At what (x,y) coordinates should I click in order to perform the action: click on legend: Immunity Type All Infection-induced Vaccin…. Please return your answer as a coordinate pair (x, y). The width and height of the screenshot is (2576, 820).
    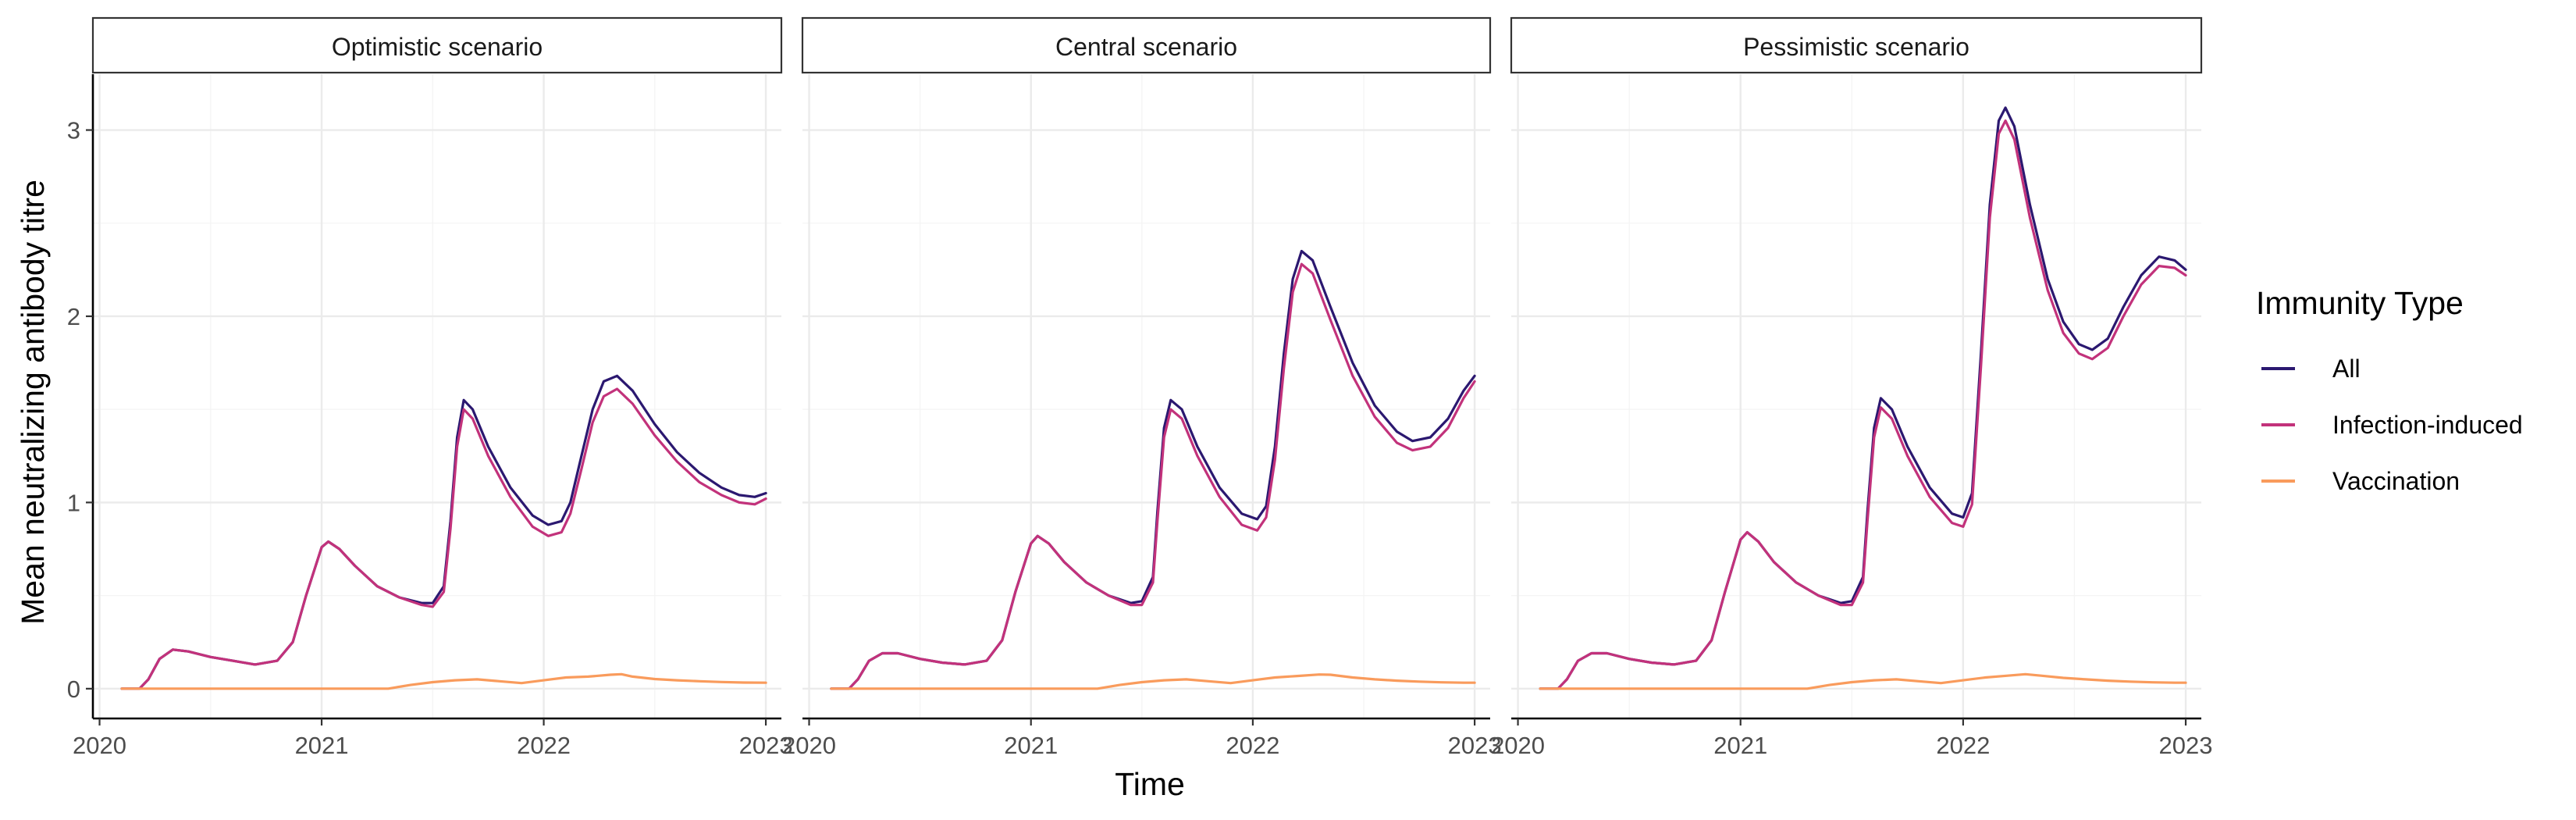
    Looking at the image, I should click on (2389, 390).